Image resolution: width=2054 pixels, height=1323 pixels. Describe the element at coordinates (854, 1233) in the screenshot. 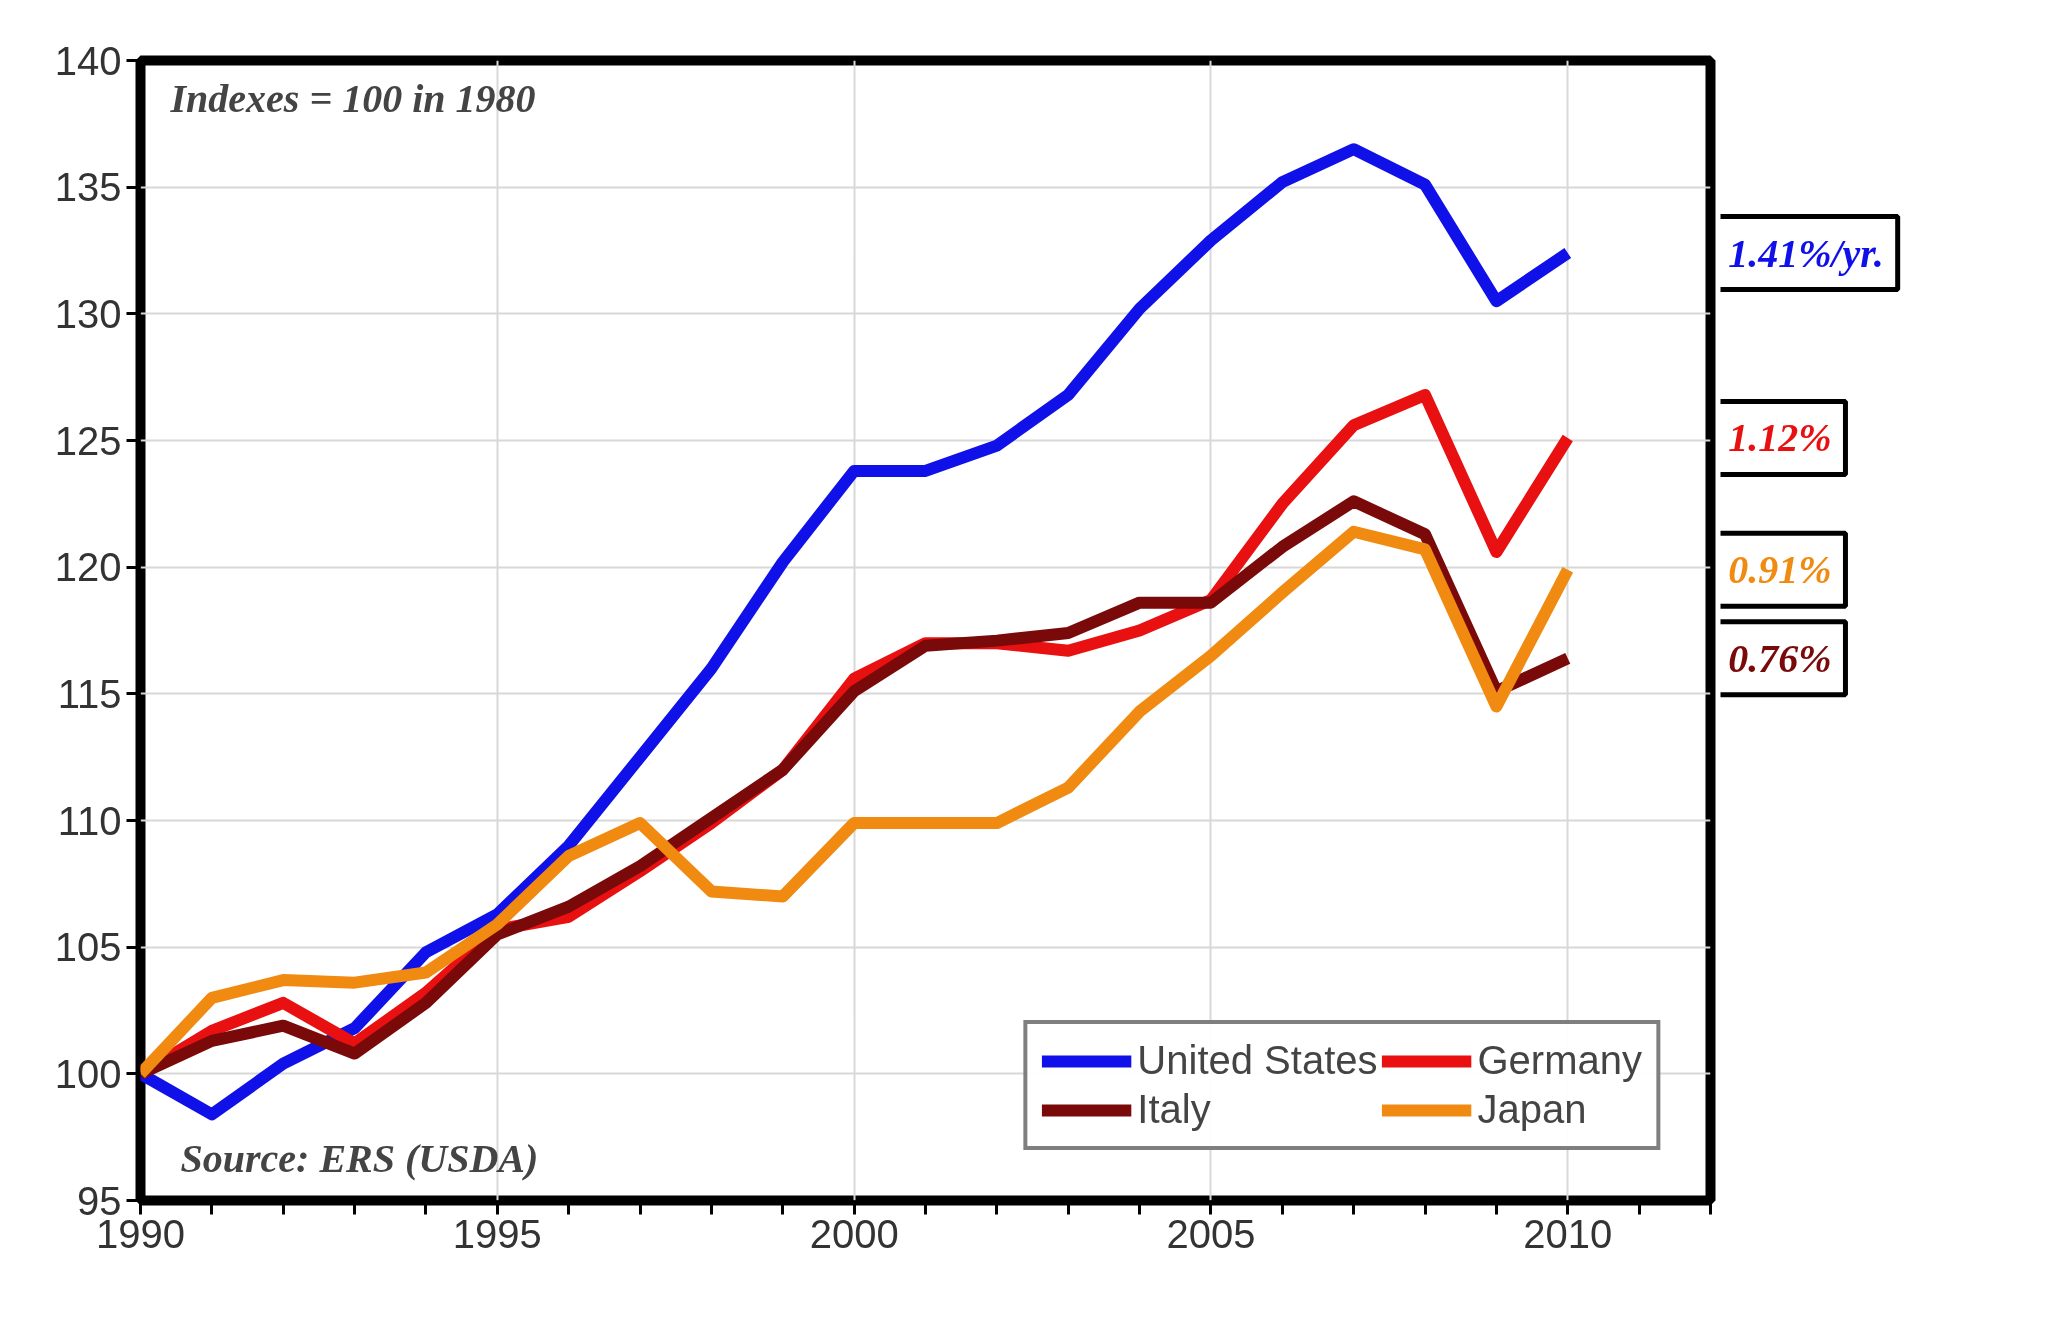

I see `x-tick-label: 2000` at that location.